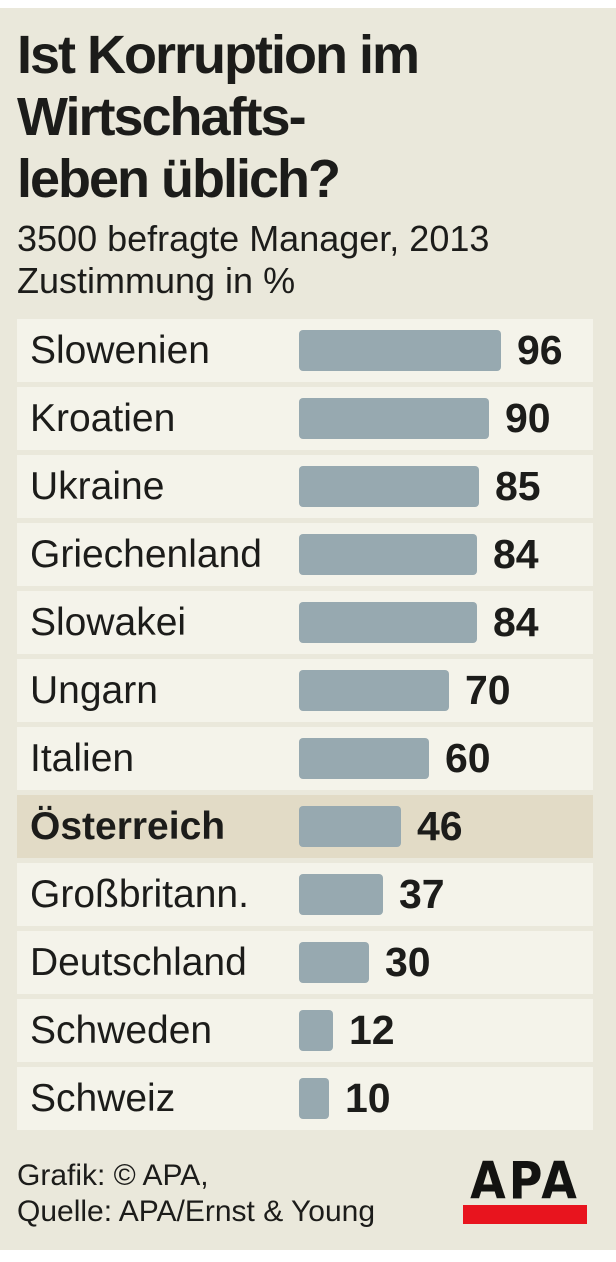 This screenshot has width=616, height=1262. I want to click on country-label: Großbritann., so click(139, 894).